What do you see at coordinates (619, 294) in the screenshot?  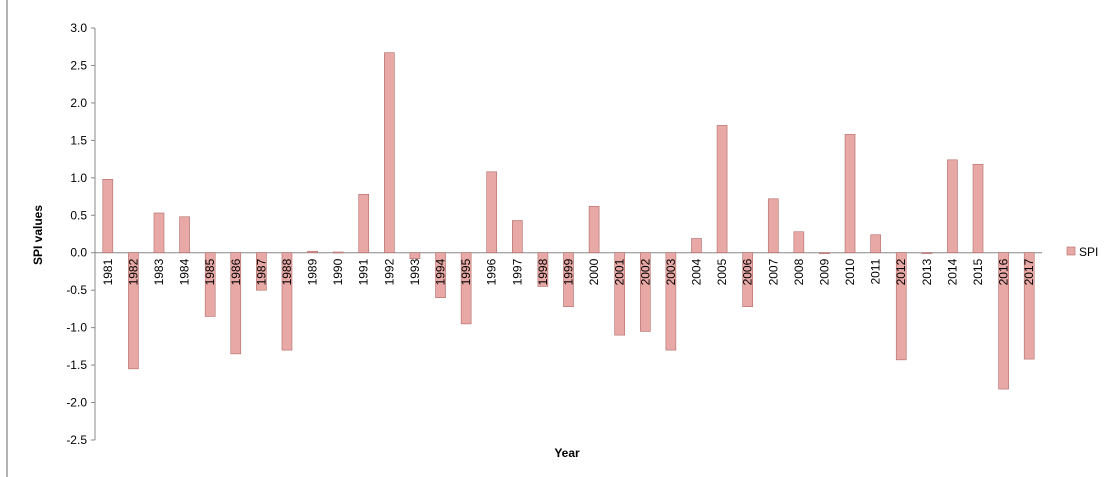 I see `bar-2001` at bounding box center [619, 294].